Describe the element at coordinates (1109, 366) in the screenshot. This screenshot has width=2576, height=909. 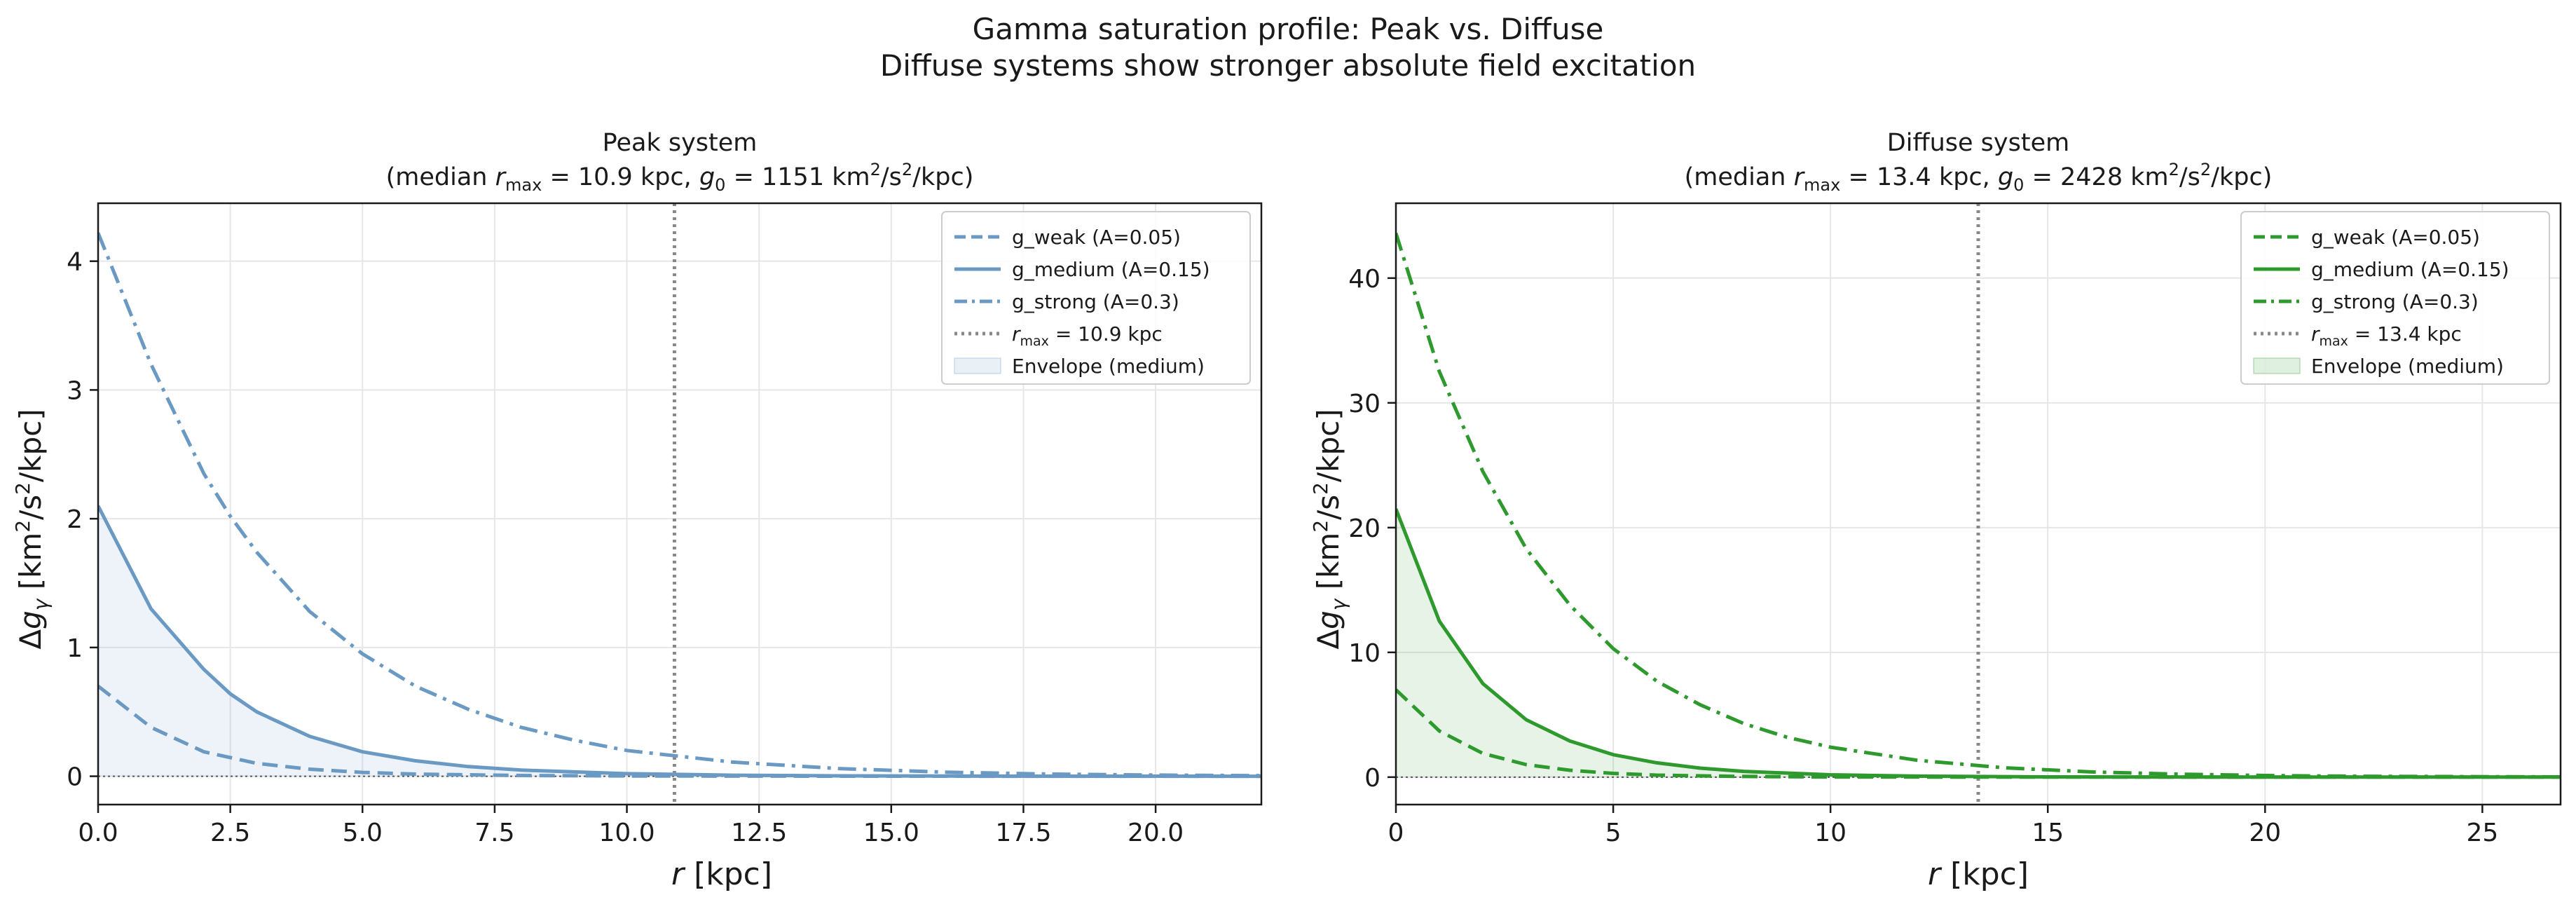
I see `peak-legend-label-envelope: Envelope (medium)` at that location.